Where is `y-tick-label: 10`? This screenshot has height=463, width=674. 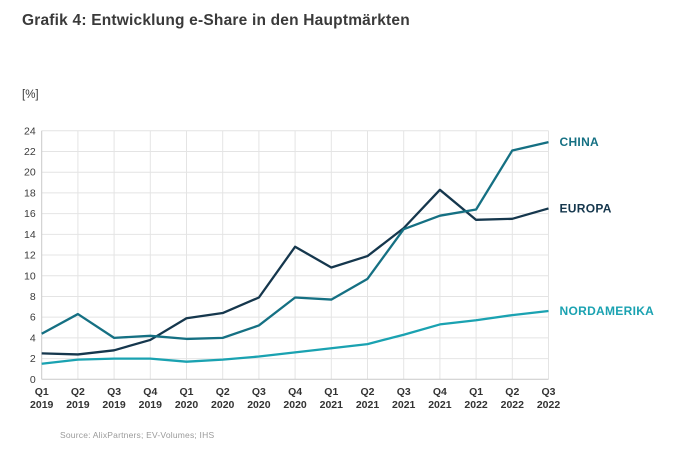
y-tick-label: 10 is located at coordinates (30, 276).